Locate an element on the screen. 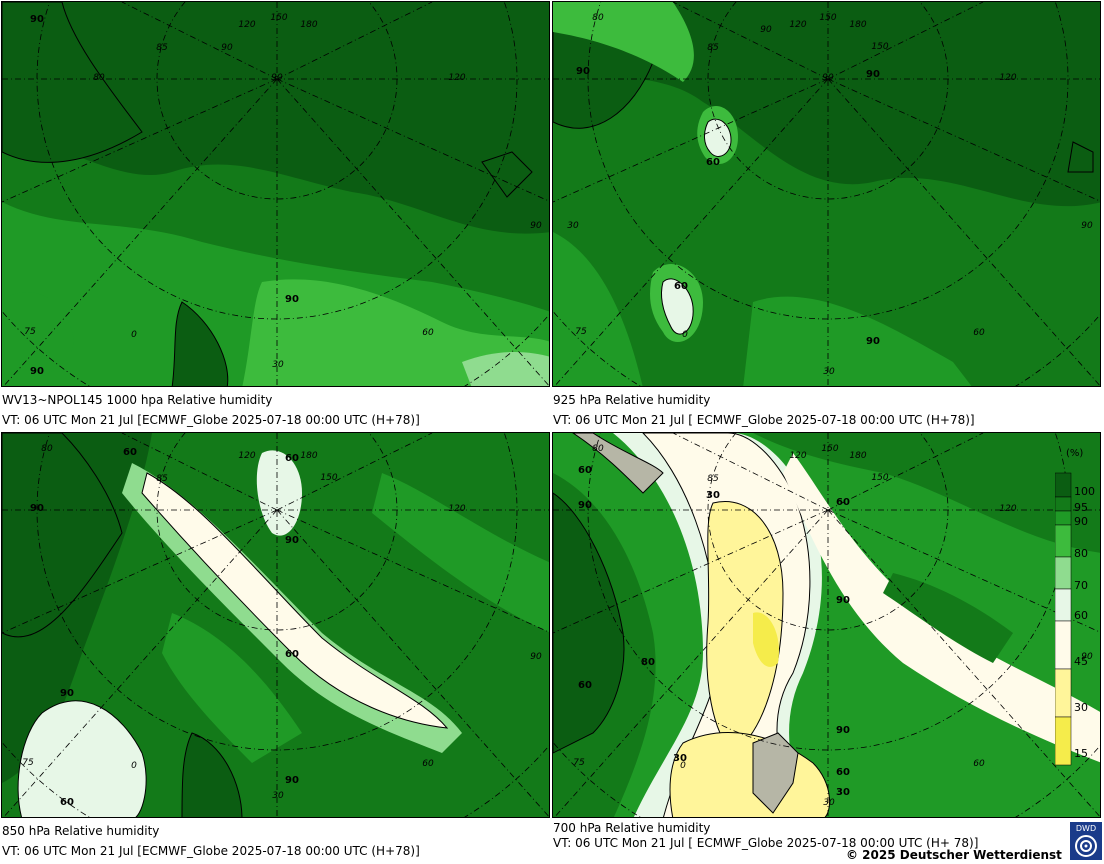  legend-tick-label: 15 is located at coordinates (1081, 753).